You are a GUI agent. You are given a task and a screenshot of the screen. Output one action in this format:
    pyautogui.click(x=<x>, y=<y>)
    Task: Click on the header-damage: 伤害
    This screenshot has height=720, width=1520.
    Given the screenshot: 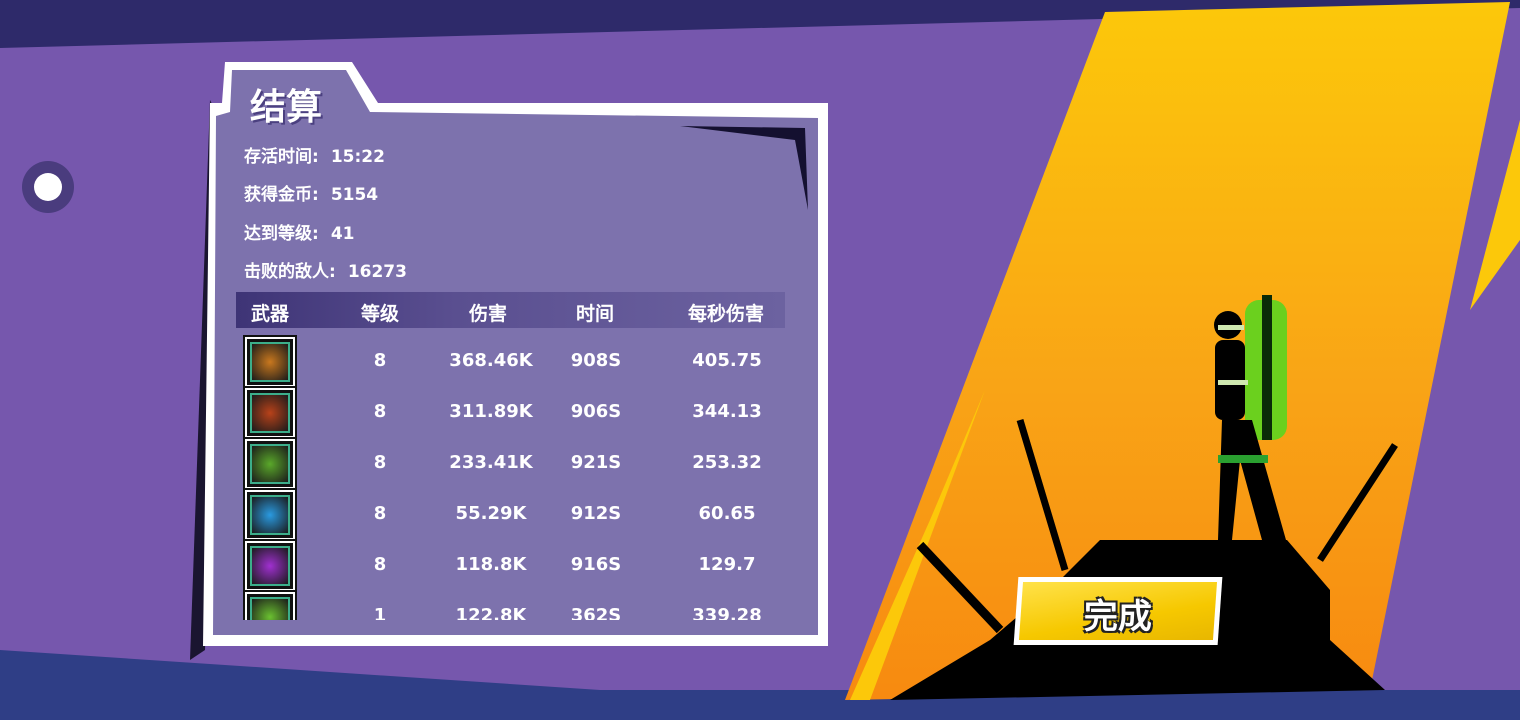 What is the action you would take?
    pyautogui.click(x=488, y=314)
    